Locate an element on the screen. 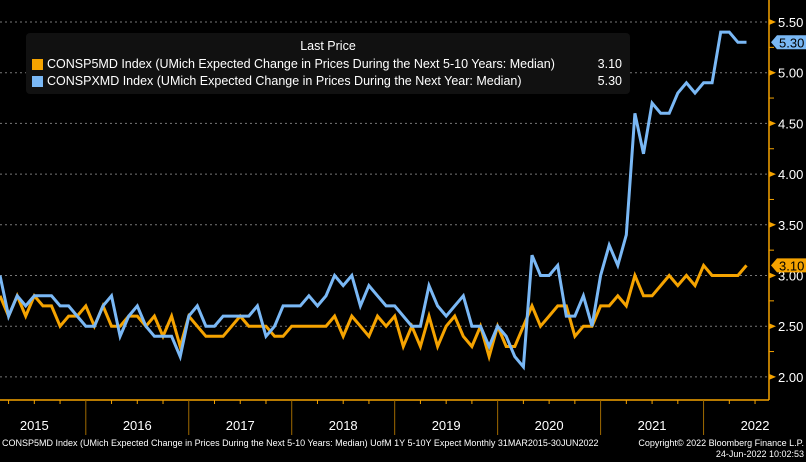 The height and width of the screenshot is (462, 806). x-year-label: 2018 is located at coordinates (343, 425).